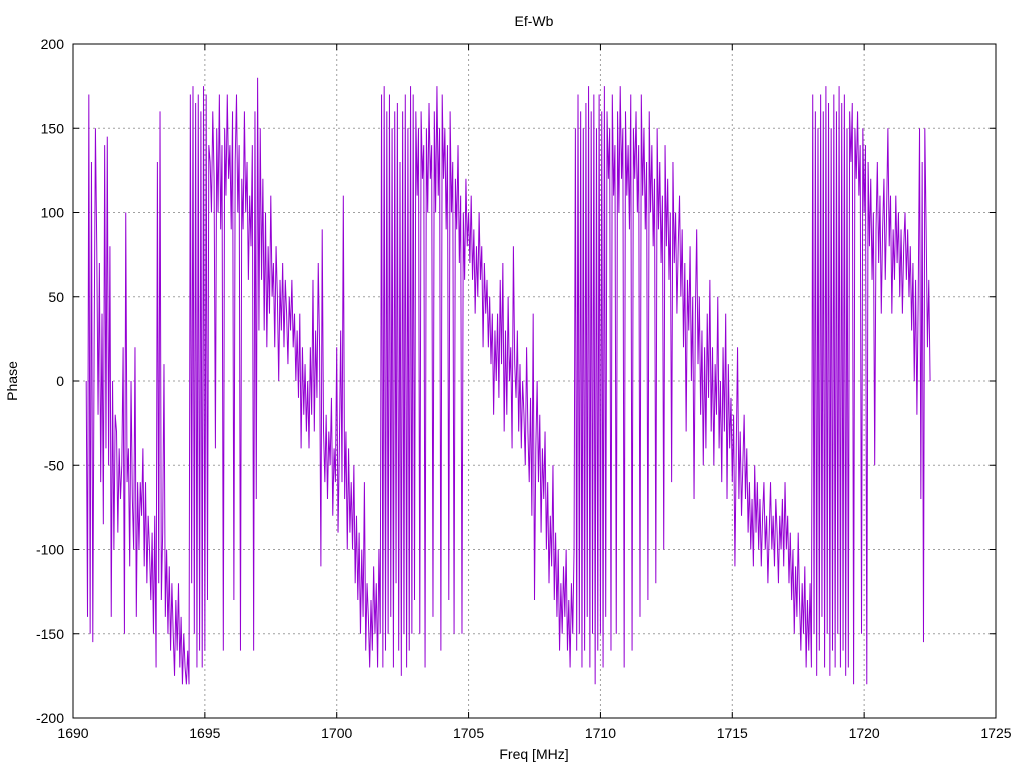 The height and width of the screenshot is (768, 1024). Describe the element at coordinates (60, 381) in the screenshot. I see `y-tick-label: 0` at that location.